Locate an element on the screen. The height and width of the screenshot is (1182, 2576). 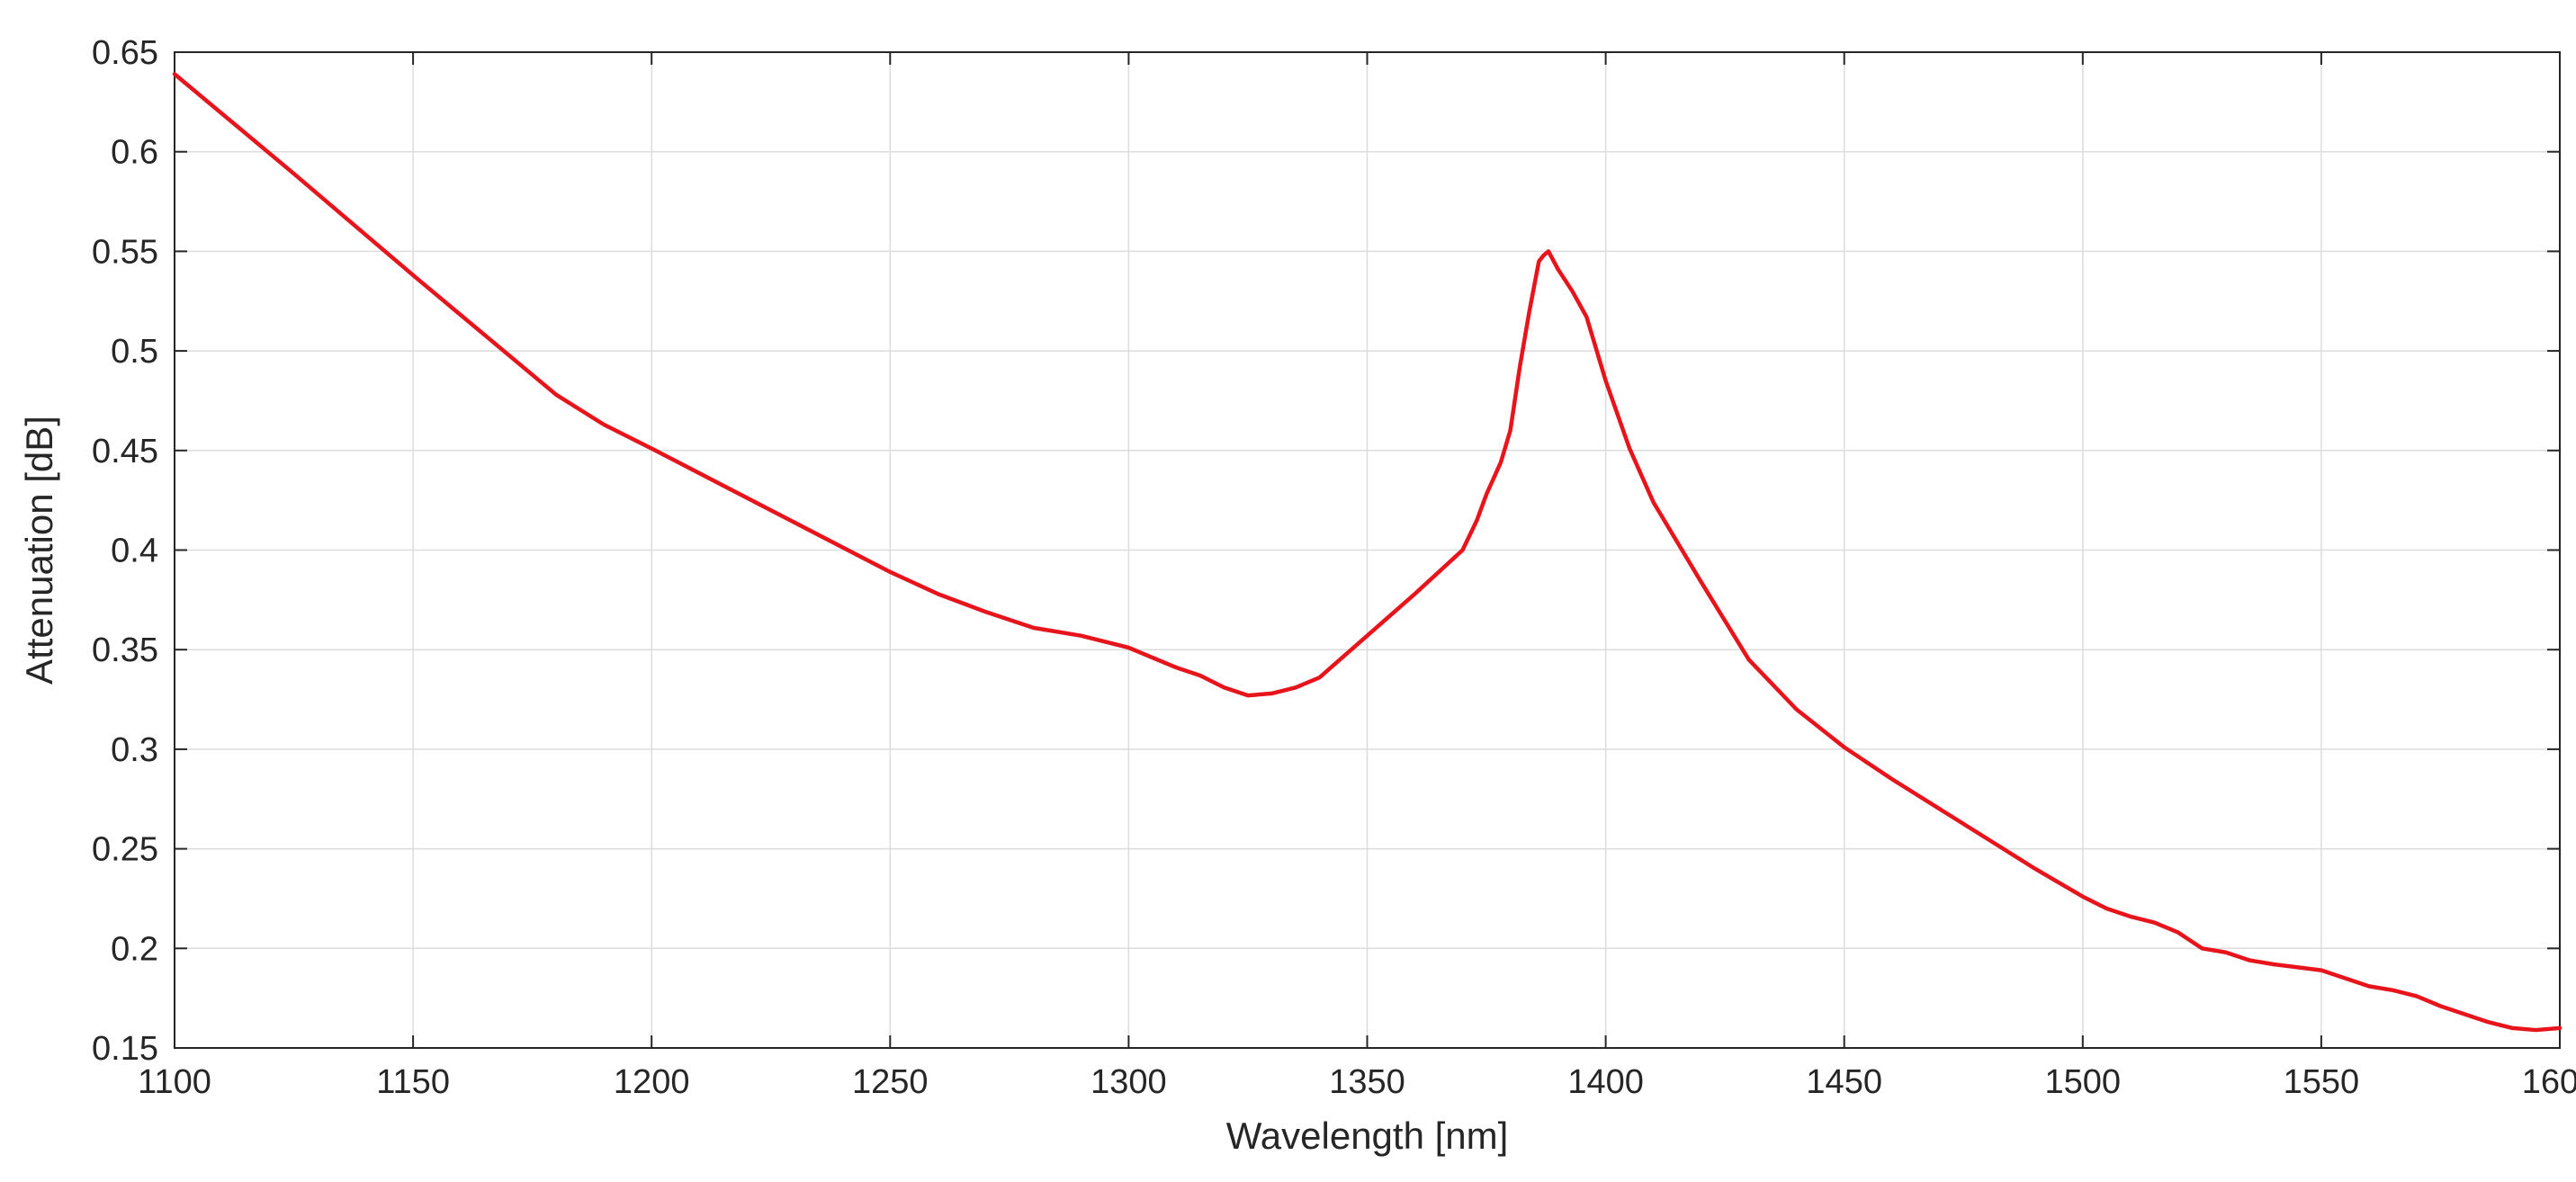
y-tick-label: 0.5 is located at coordinates (134, 352).